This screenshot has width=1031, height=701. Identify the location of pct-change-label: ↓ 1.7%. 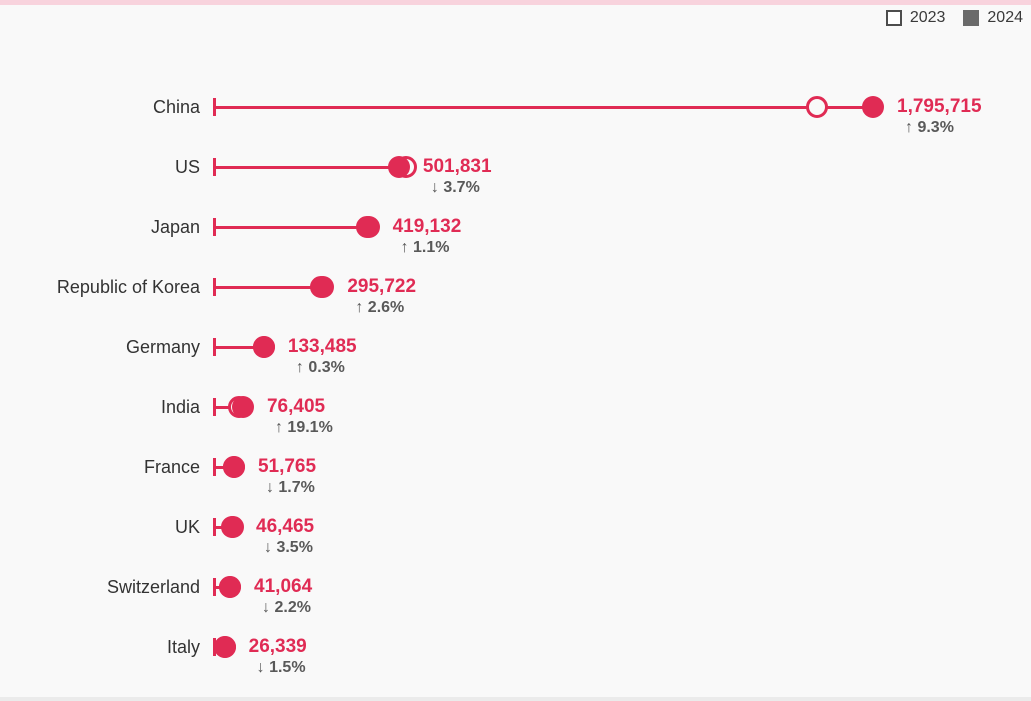
(290, 487).